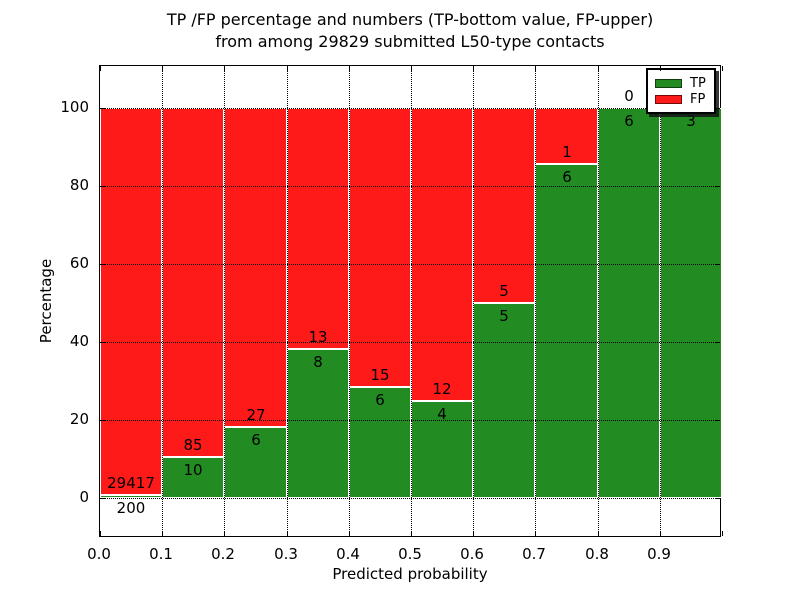 The width and height of the screenshot is (800, 600). Describe the element at coordinates (79, 419) in the screenshot. I see `y-tick-label: 20` at that location.